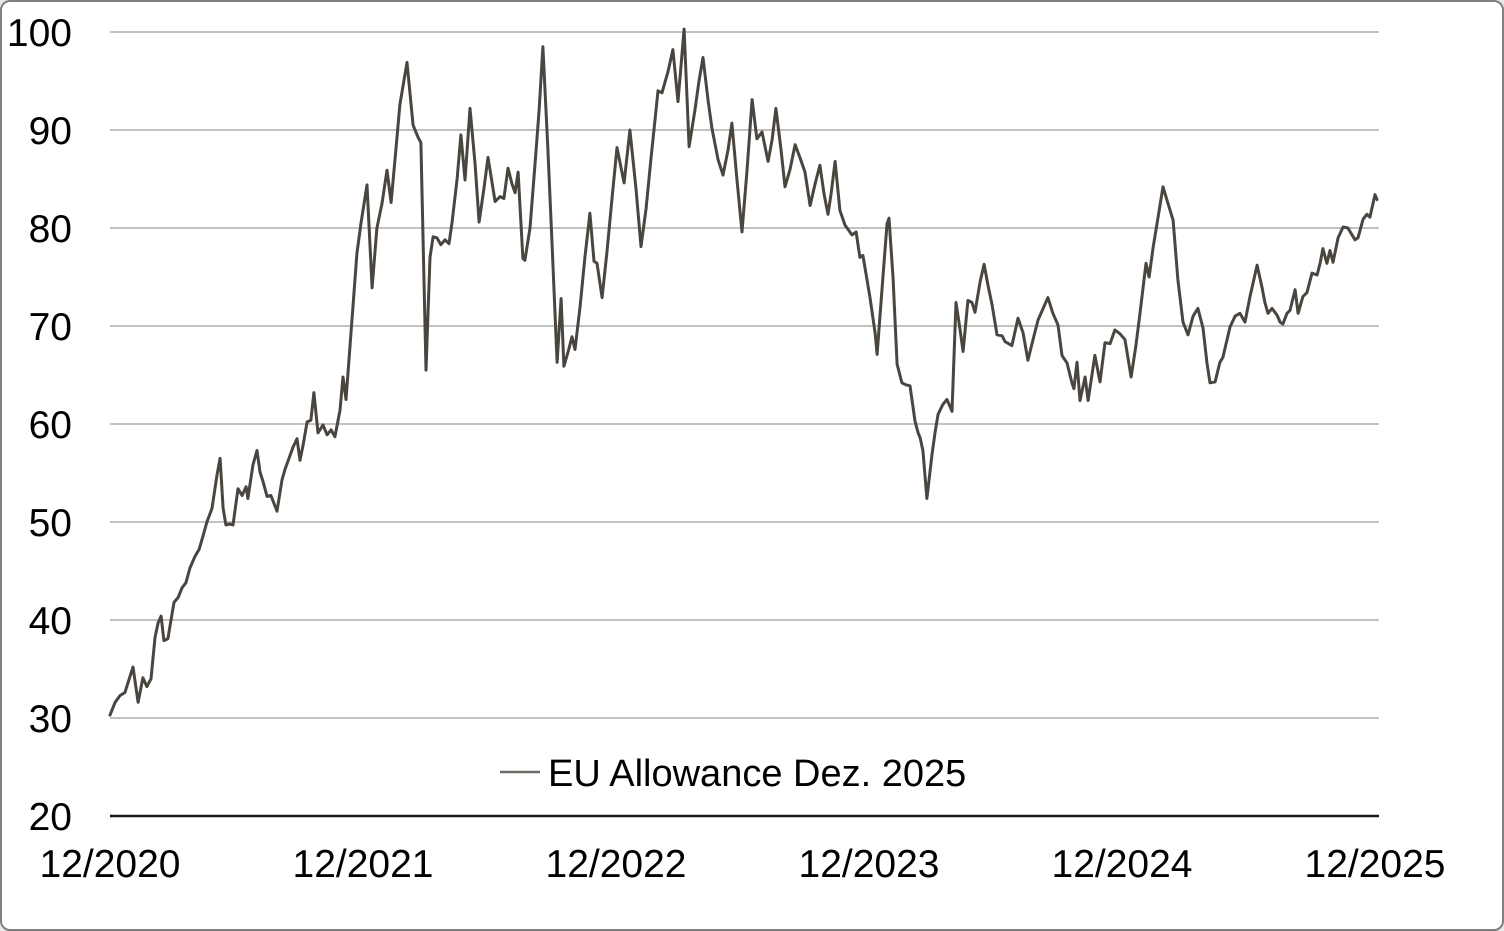 This screenshot has height=931, width=1504. What do you see at coordinates (50, 523) in the screenshot?
I see `y-tick-label-50: 50` at bounding box center [50, 523].